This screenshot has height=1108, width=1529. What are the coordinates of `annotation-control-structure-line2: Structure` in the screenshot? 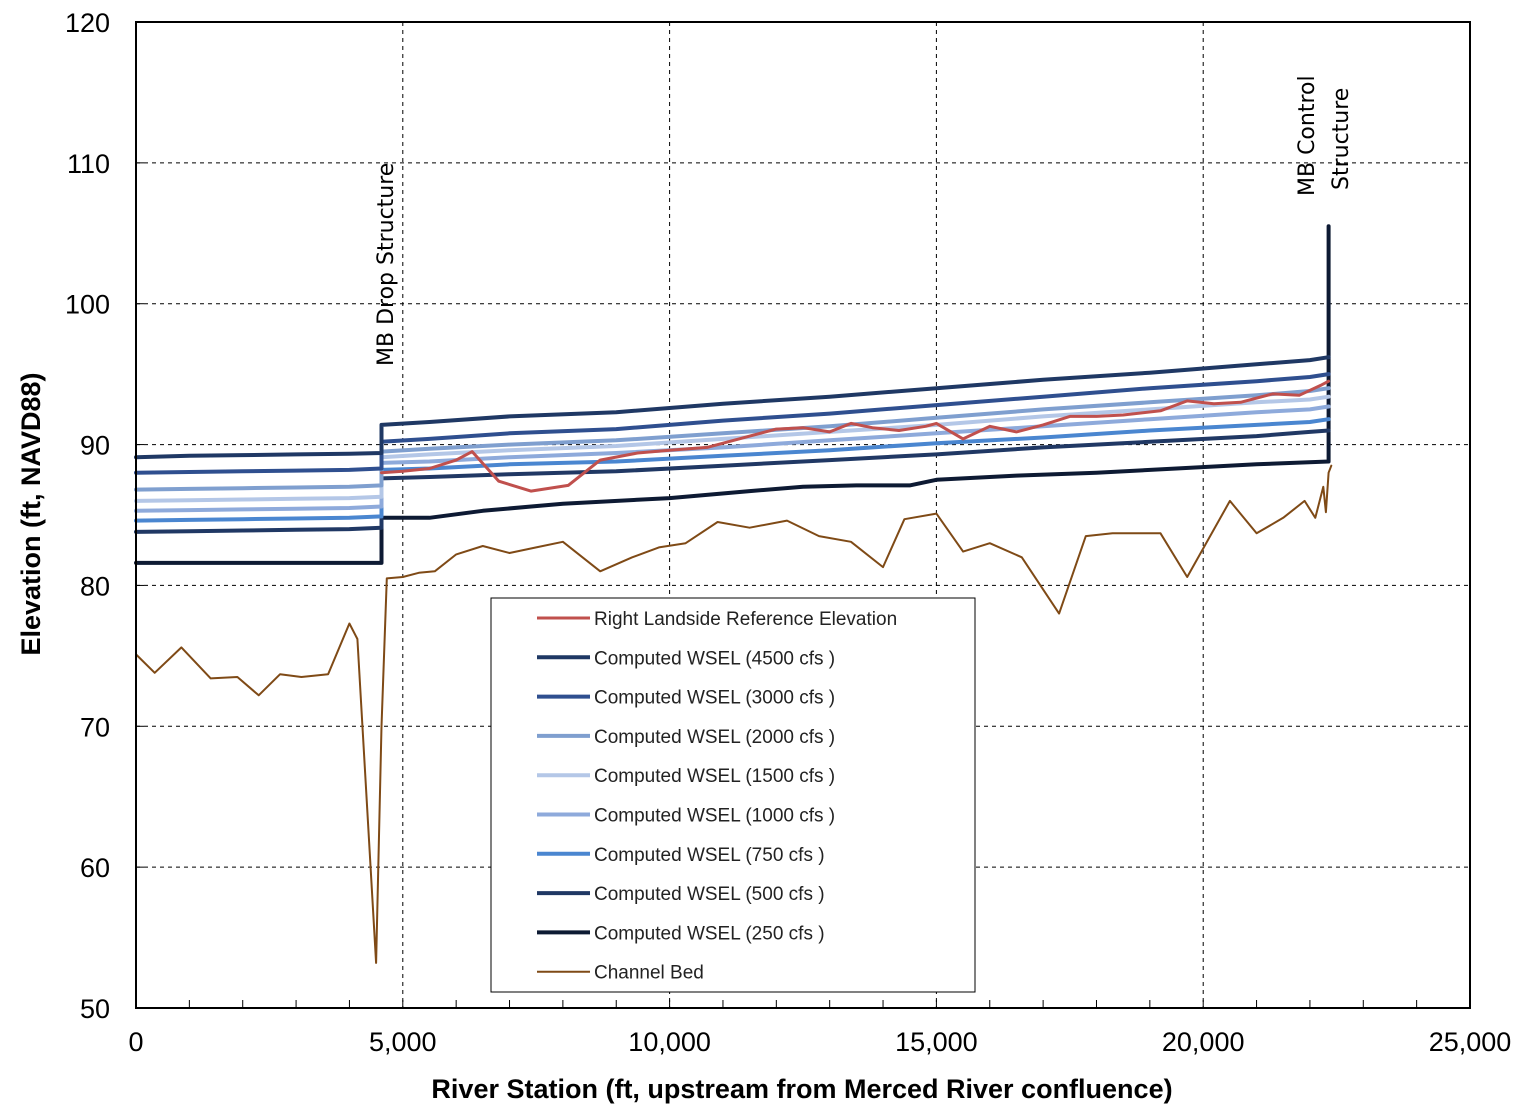 It's located at (1341, 139).